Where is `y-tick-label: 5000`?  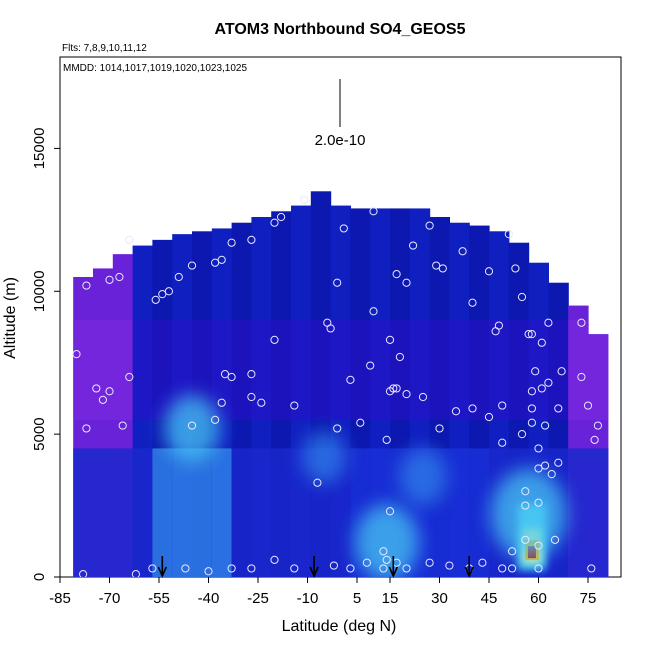 y-tick-label: 5000 is located at coordinates (39, 433).